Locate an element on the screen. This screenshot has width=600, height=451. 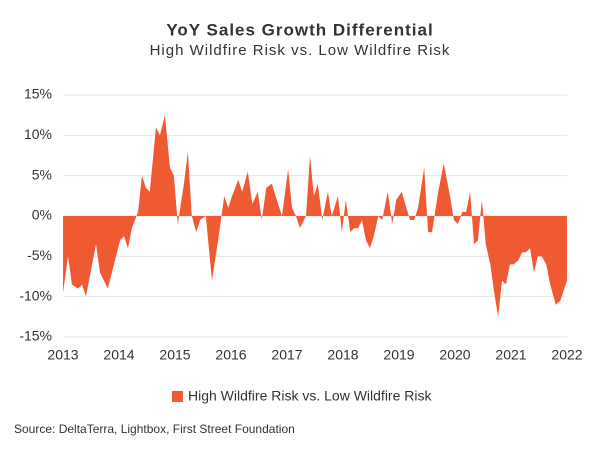
x-tick-label: 2020 is located at coordinates (454, 355).